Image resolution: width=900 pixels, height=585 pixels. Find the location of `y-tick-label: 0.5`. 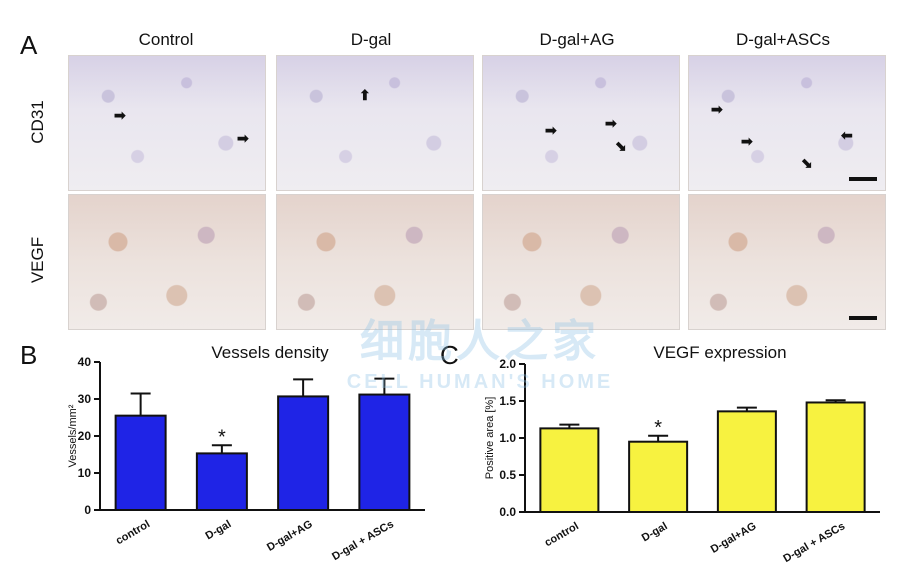

y-tick-label: 0.5 is located at coordinates (507, 475).